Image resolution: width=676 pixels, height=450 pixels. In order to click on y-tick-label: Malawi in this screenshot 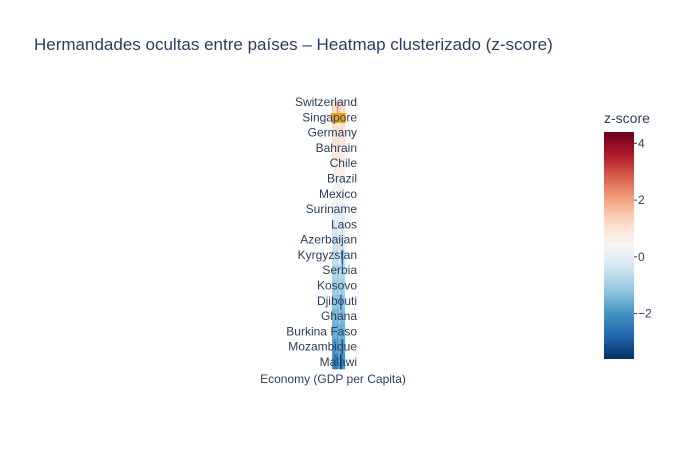, I will do `click(338, 362)`.